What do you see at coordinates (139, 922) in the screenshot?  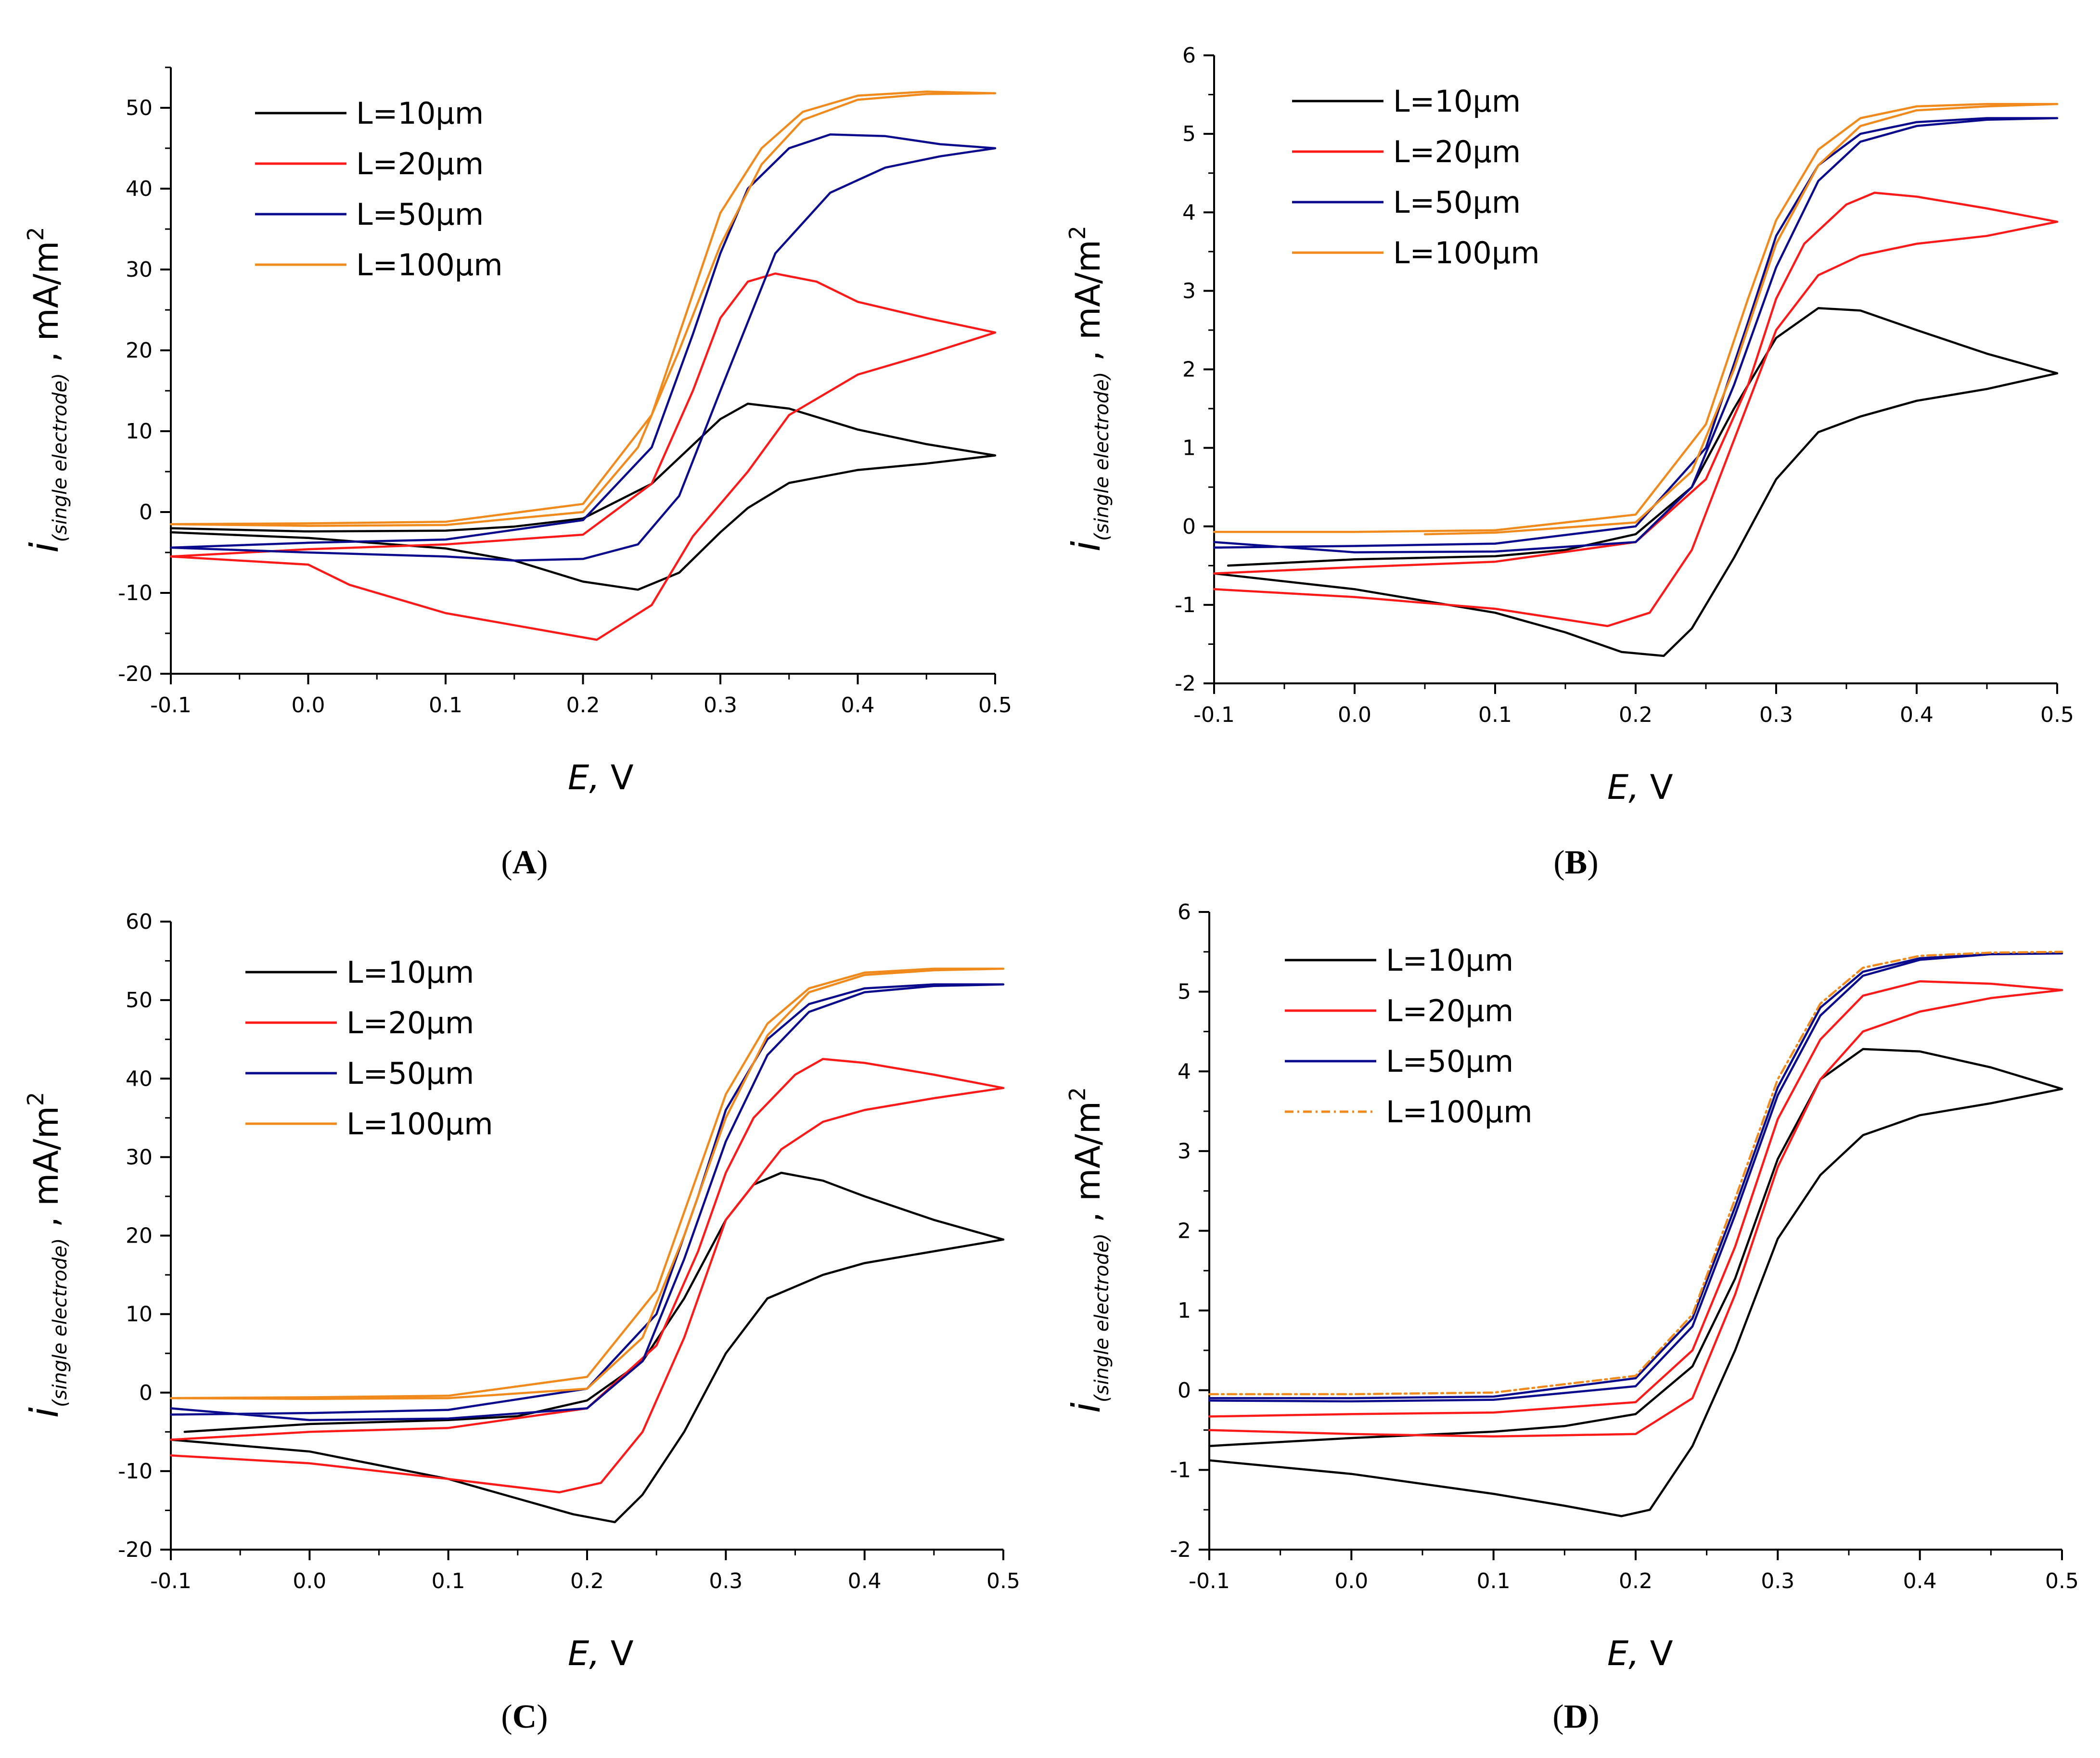 I see `y-tick-label: 60` at bounding box center [139, 922].